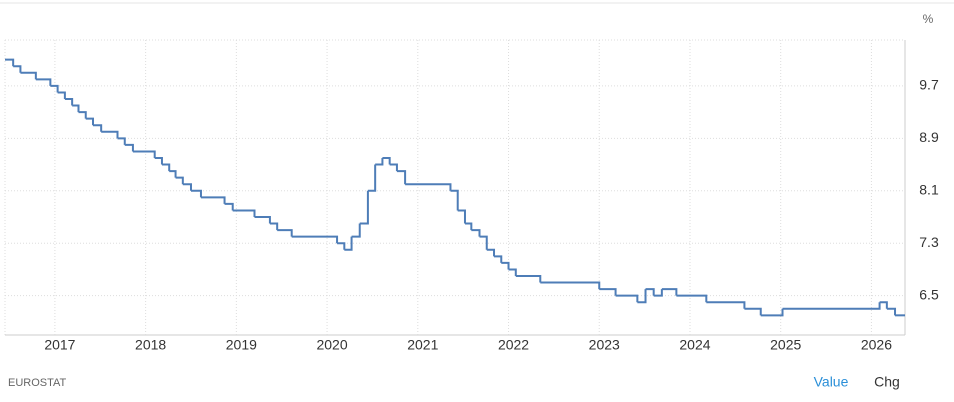  What do you see at coordinates (694, 345) in the screenshot?
I see `x-tick-label: 2024` at bounding box center [694, 345].